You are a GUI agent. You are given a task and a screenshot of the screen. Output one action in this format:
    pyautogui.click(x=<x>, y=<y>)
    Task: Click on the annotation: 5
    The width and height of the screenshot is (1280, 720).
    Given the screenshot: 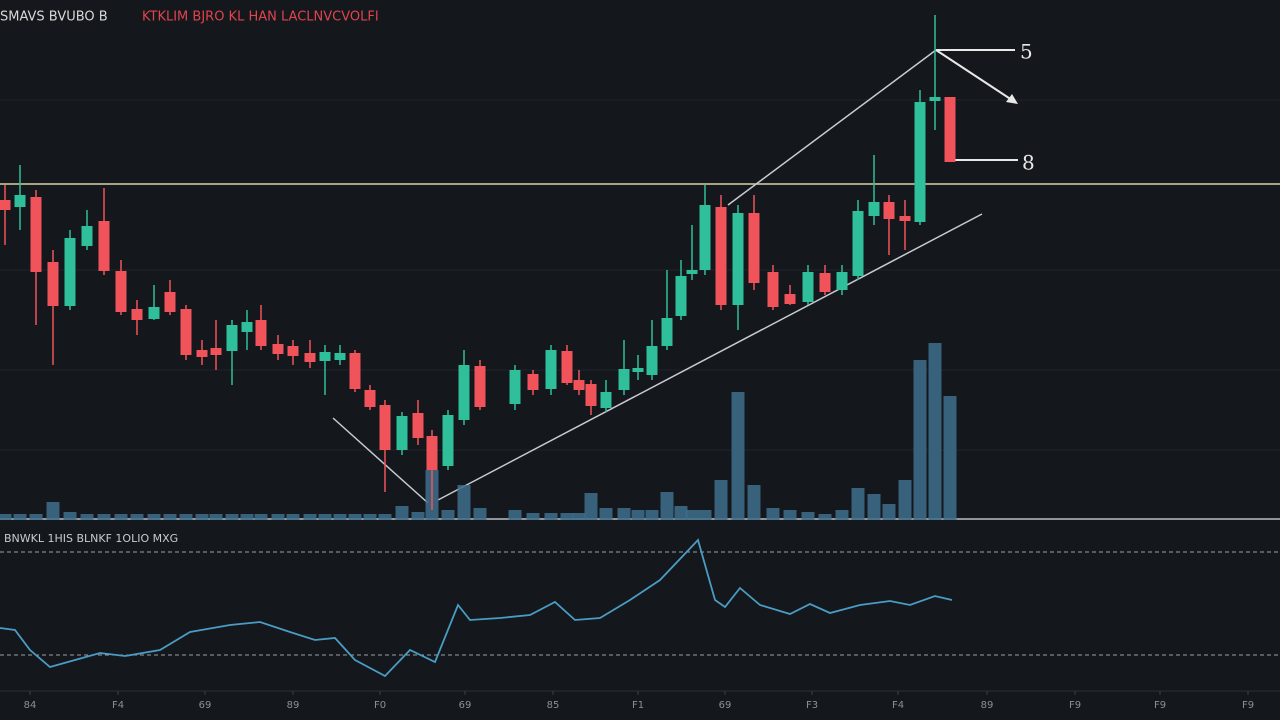 What is the action you would take?
    pyautogui.click(x=1026, y=52)
    